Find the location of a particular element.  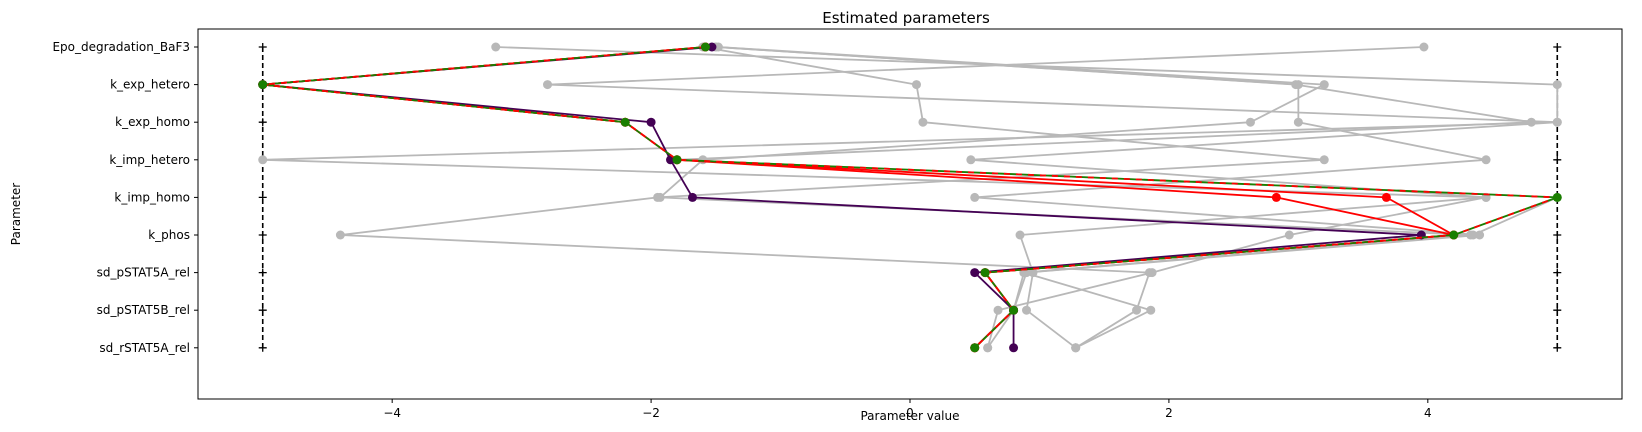

x-tick-label: 0 is located at coordinates (910, 413).